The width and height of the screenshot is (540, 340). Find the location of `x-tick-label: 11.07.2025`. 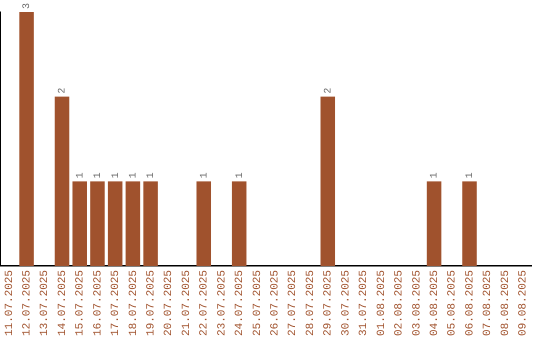

x-tick-label: 11.07.2025 is located at coordinates (10, 303).